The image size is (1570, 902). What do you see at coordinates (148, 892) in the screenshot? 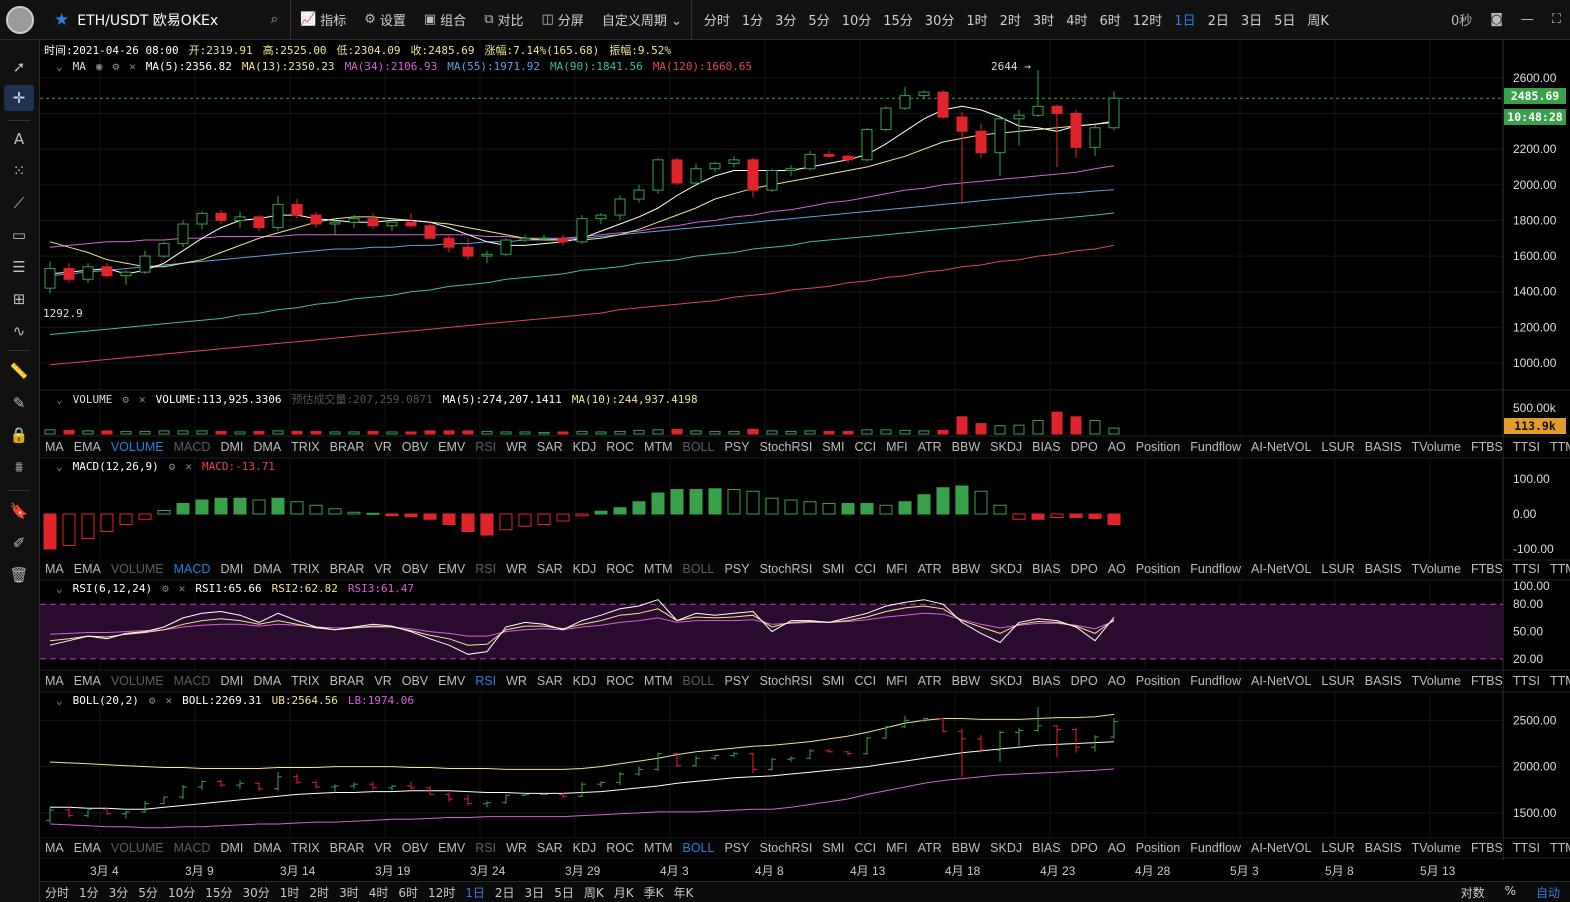
I see `bottom-period-5分: 5分` at bounding box center [148, 892].